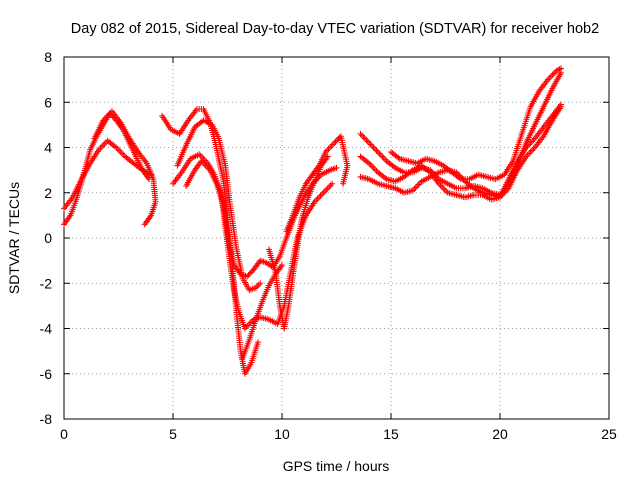 The height and width of the screenshot is (480, 640). I want to click on x-axis-label: GPS time / hours, so click(336, 466).